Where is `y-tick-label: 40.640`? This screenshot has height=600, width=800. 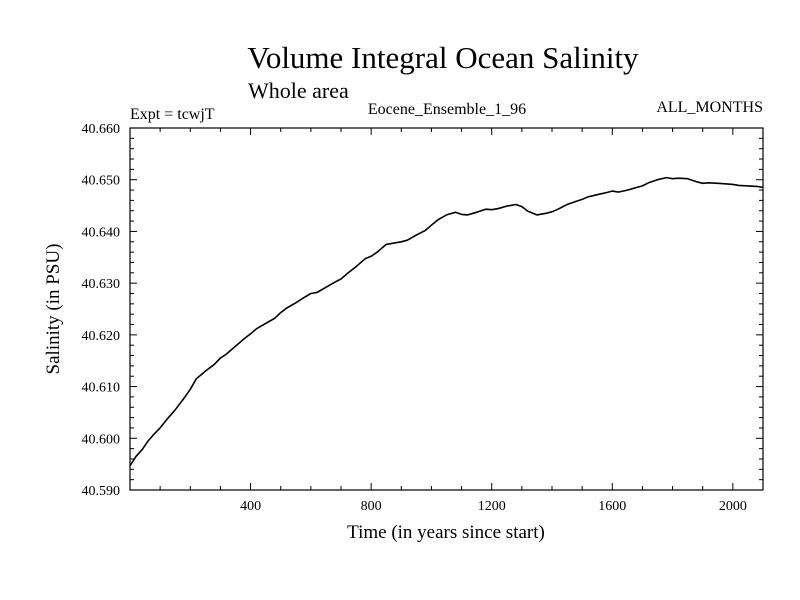 y-tick-label: 40.640 is located at coordinates (101, 232).